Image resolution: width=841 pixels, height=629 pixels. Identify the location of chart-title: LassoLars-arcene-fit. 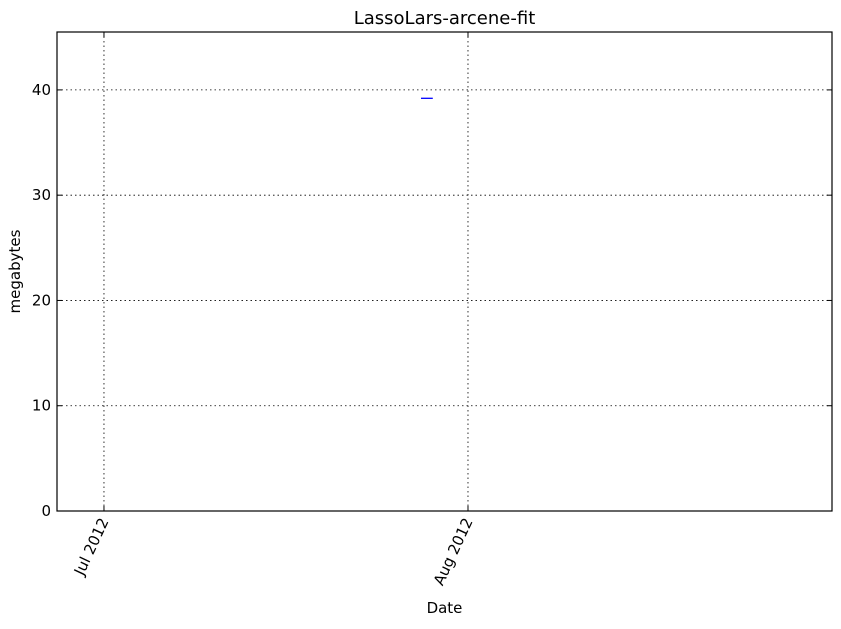
(445, 18).